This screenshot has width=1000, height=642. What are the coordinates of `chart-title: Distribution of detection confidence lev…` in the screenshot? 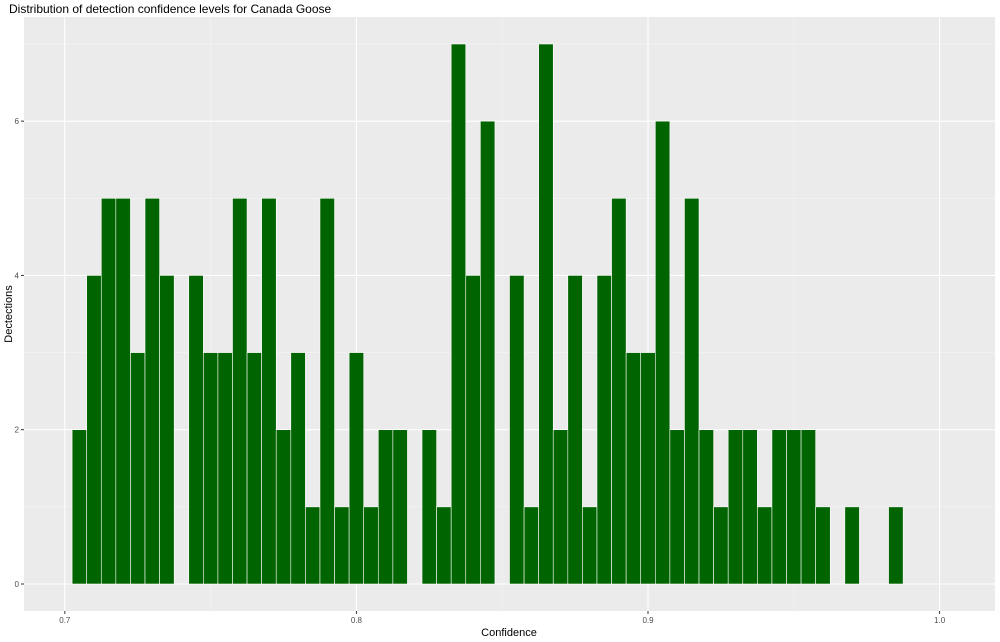 It's located at (170, 9).